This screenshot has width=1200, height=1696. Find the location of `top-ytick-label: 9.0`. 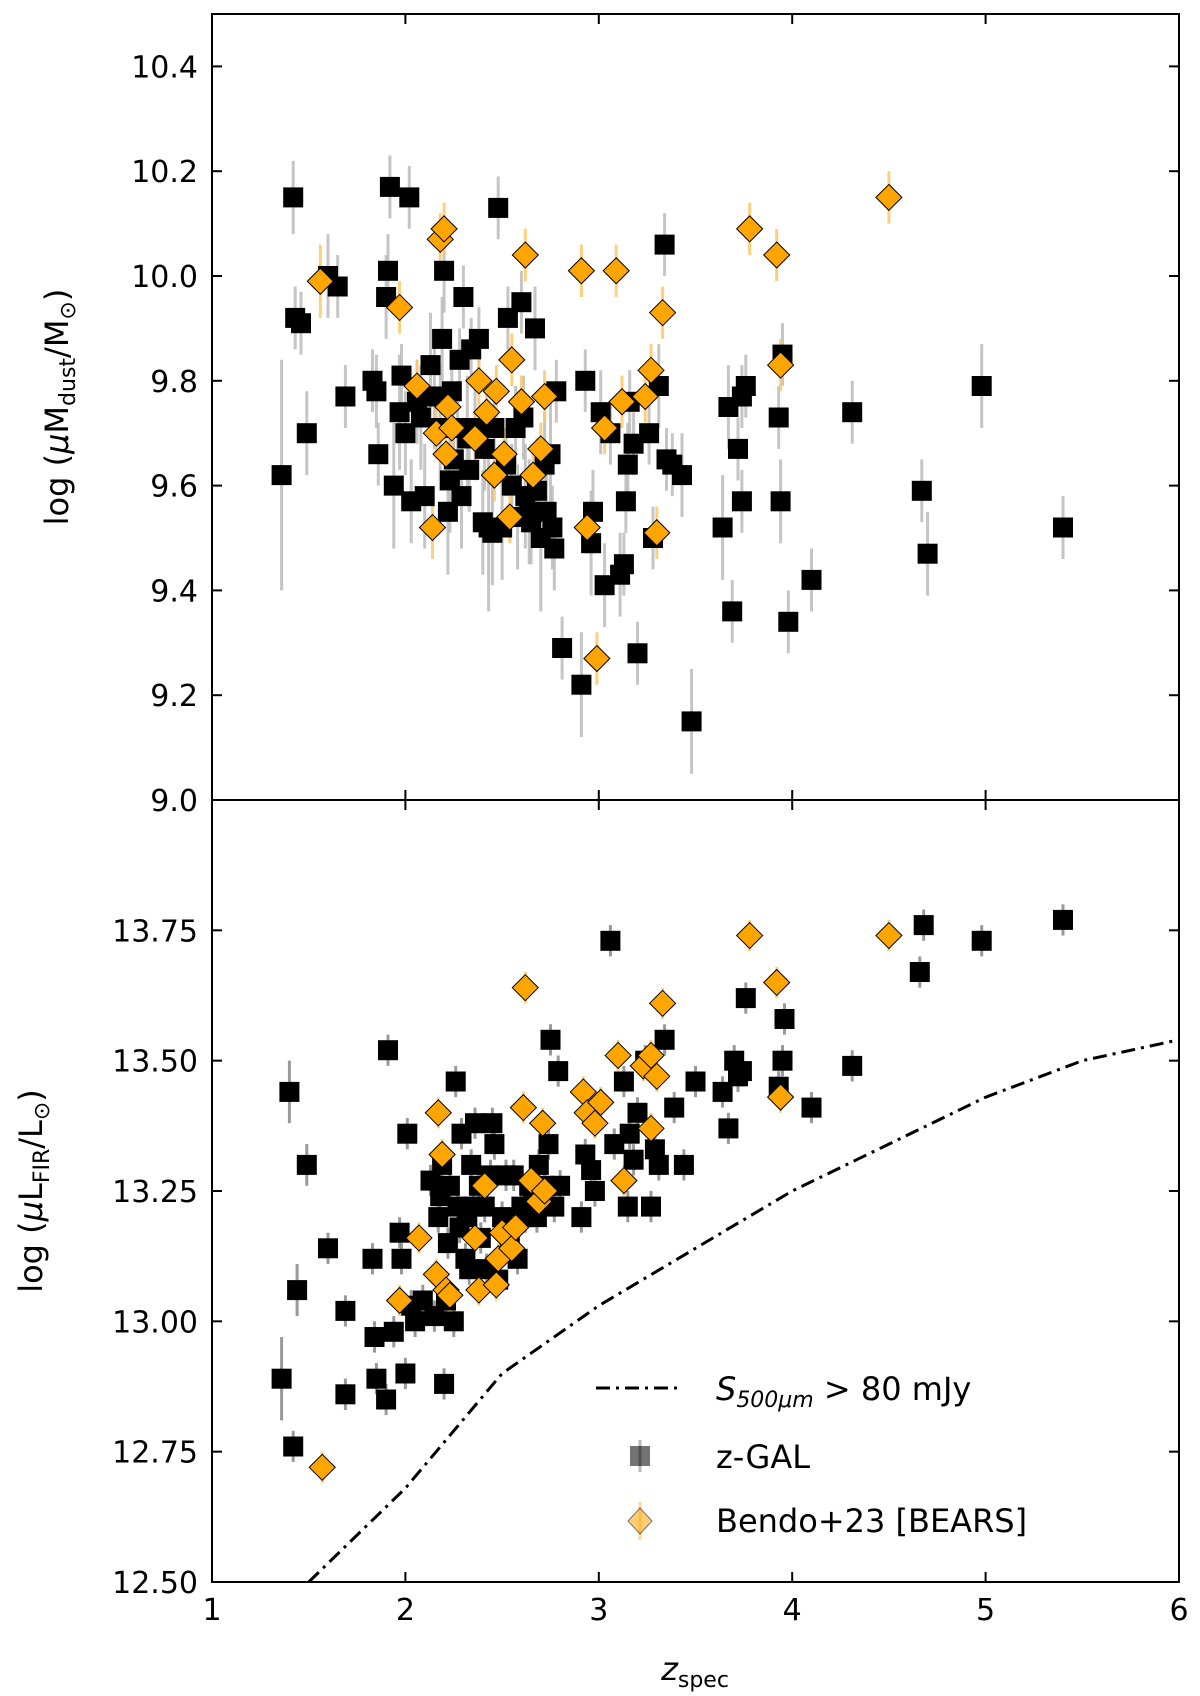

top-ytick-label: 9.0 is located at coordinates (174, 801).